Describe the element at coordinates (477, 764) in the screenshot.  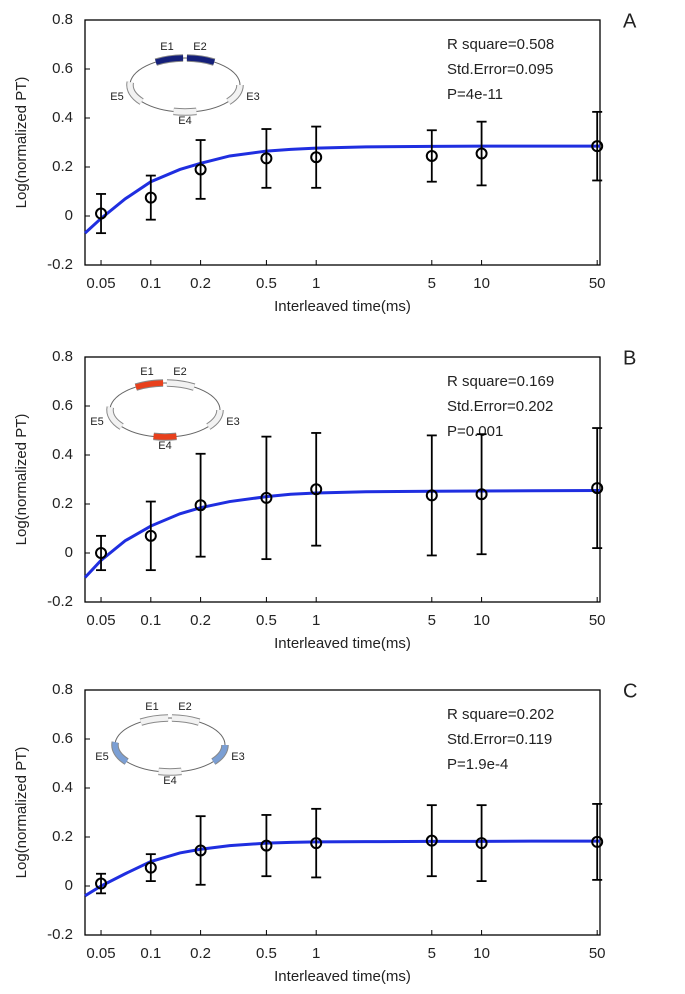
I see `annotation: P=1.9e-4` at that location.